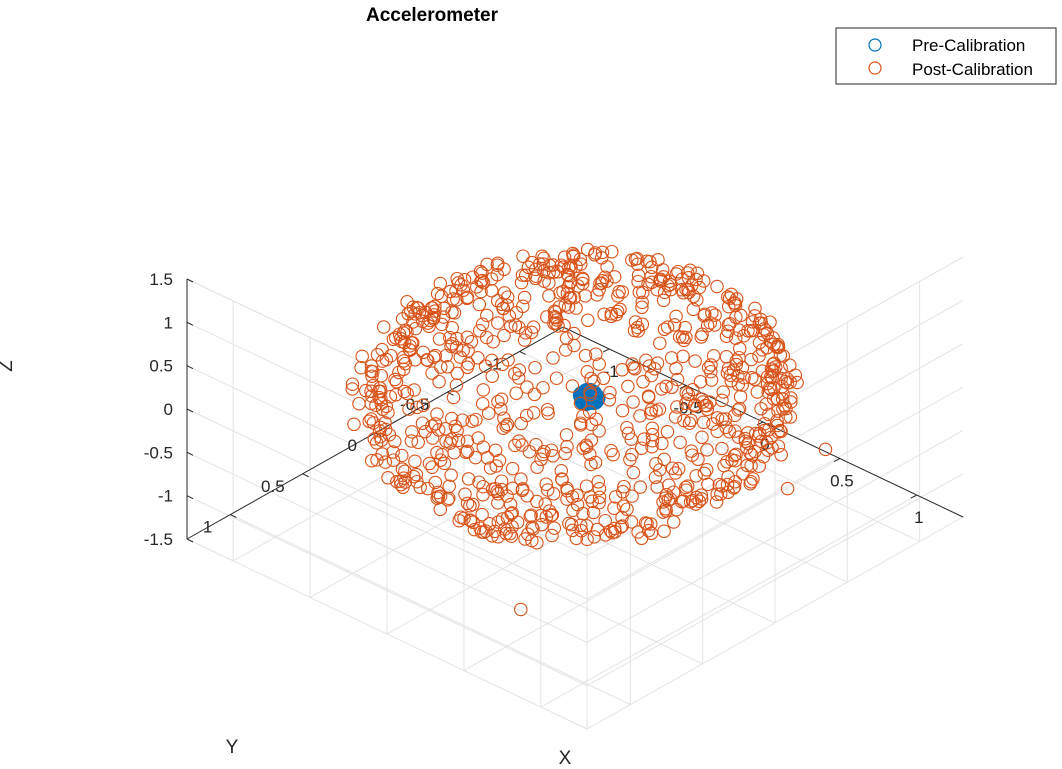  Describe the element at coordinates (687, 407) in the screenshot. I see `x-tick-label: -0.5` at that location.